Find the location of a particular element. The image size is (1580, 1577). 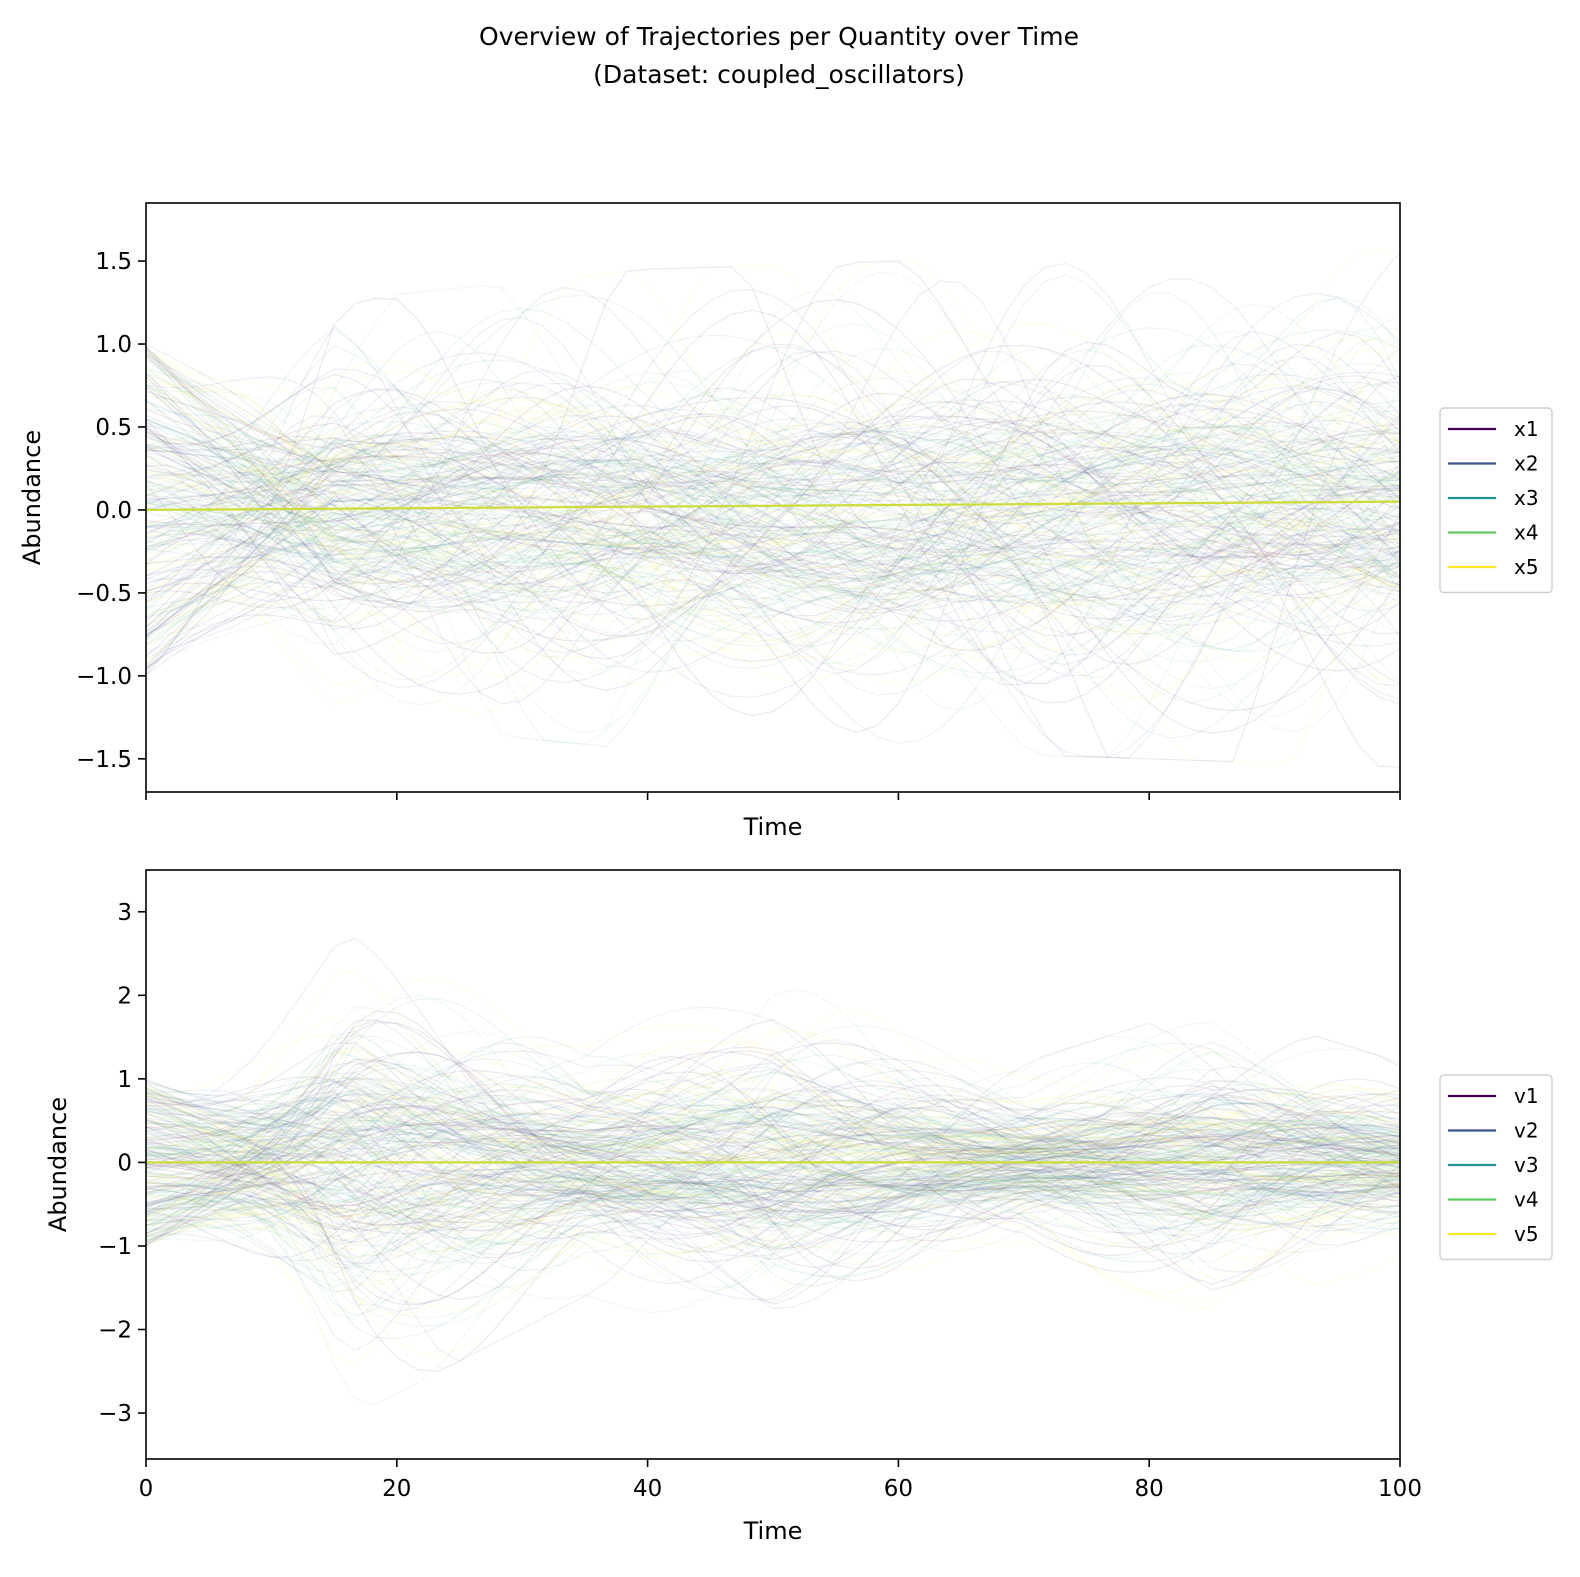

y-tick-label: 1 is located at coordinates (124, 1080).